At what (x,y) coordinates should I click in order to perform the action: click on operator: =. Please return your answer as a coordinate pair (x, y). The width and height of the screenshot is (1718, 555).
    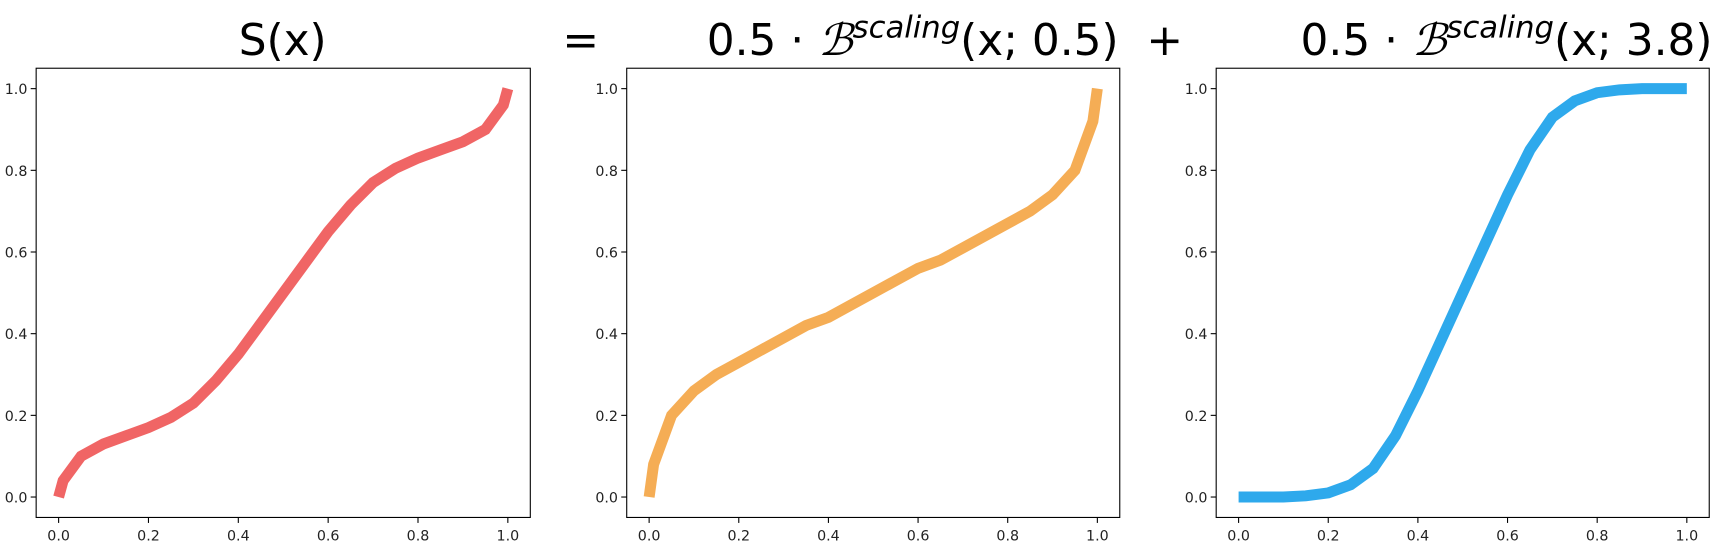
    Looking at the image, I should click on (580, 40).